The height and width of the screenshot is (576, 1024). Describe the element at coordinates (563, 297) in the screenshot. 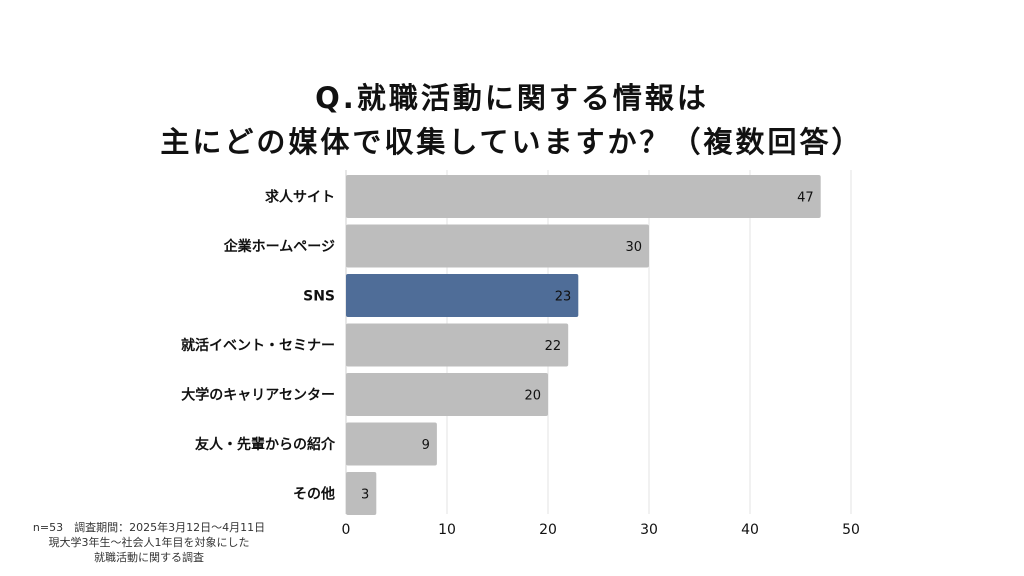

I see `data-label: 23` at that location.